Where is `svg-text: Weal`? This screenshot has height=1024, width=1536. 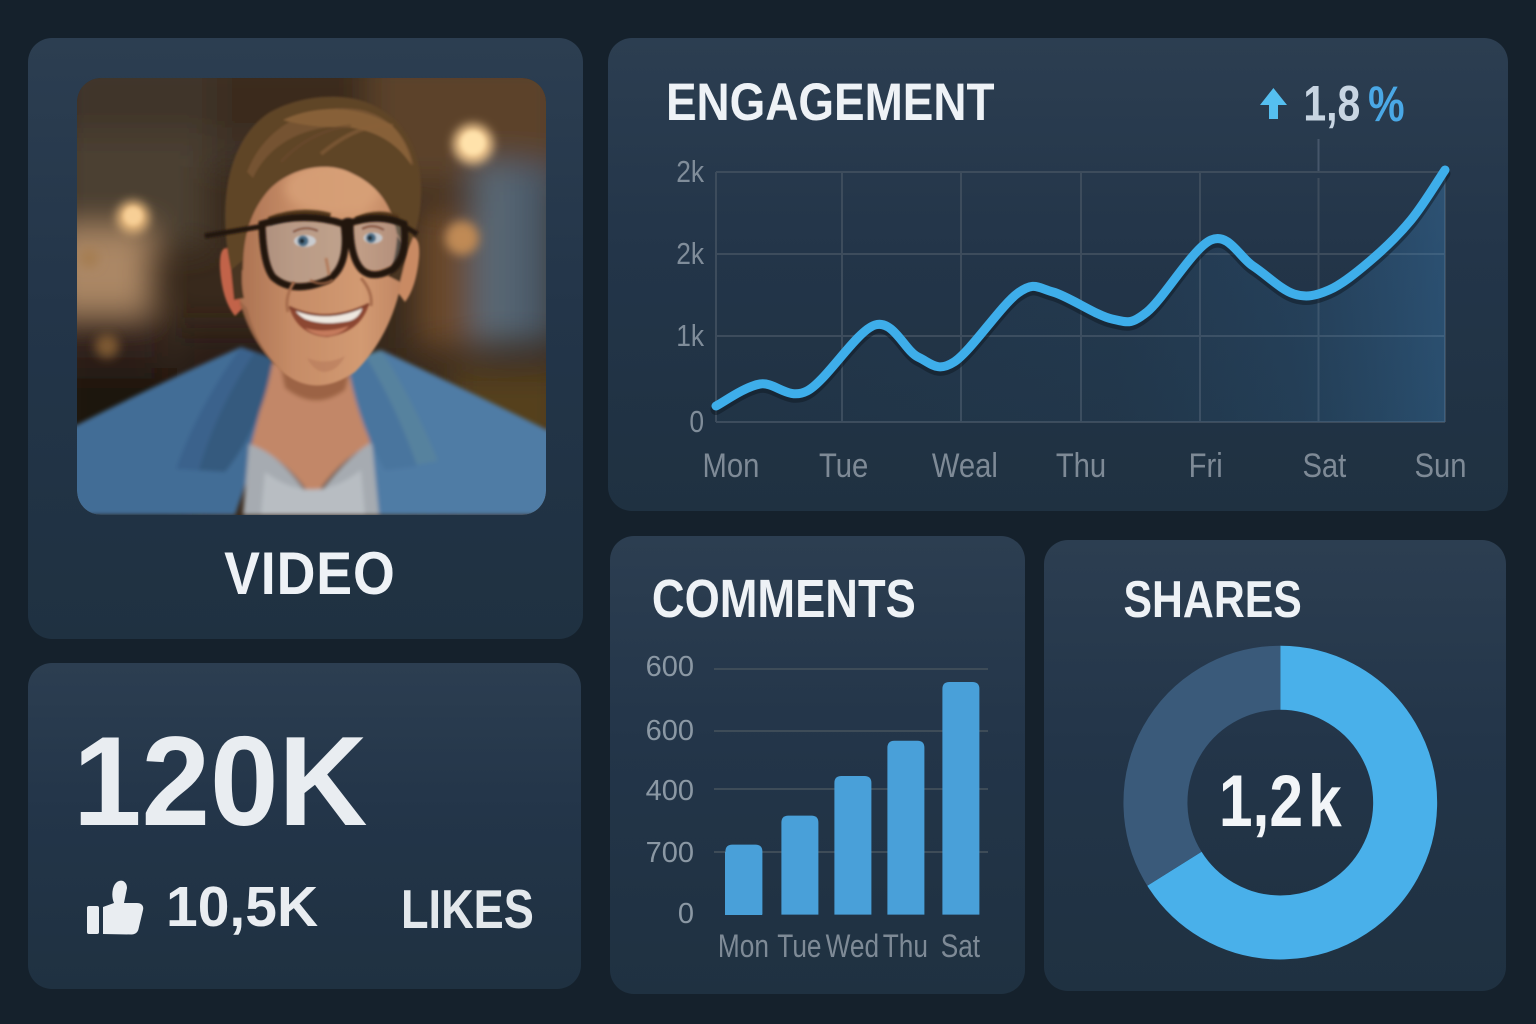
svg-text: Weal is located at coordinates (965, 465).